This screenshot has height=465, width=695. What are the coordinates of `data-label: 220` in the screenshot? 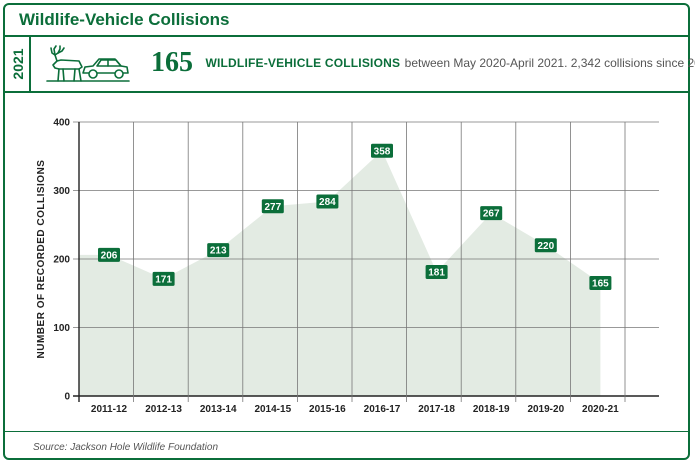 It's located at (545, 246).